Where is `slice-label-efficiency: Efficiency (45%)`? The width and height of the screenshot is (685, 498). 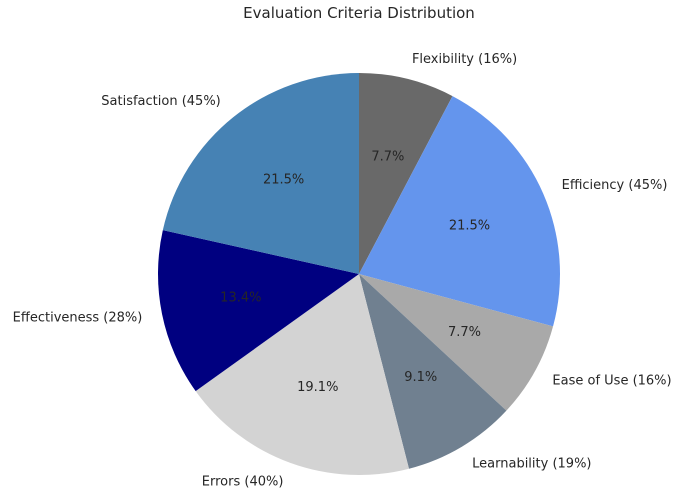 slice-label-efficiency: Efficiency (45%) is located at coordinates (615, 185).